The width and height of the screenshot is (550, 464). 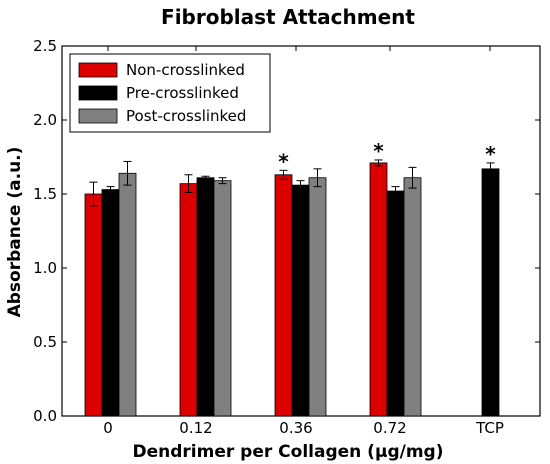 I want to click on y-tick-label: 1.5, so click(x=45, y=194).